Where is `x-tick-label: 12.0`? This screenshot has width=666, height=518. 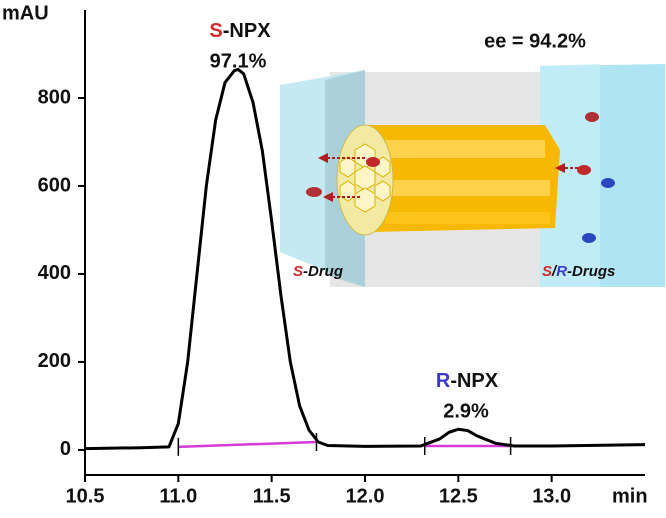
x-tick-label: 12.0 is located at coordinates (365, 496).